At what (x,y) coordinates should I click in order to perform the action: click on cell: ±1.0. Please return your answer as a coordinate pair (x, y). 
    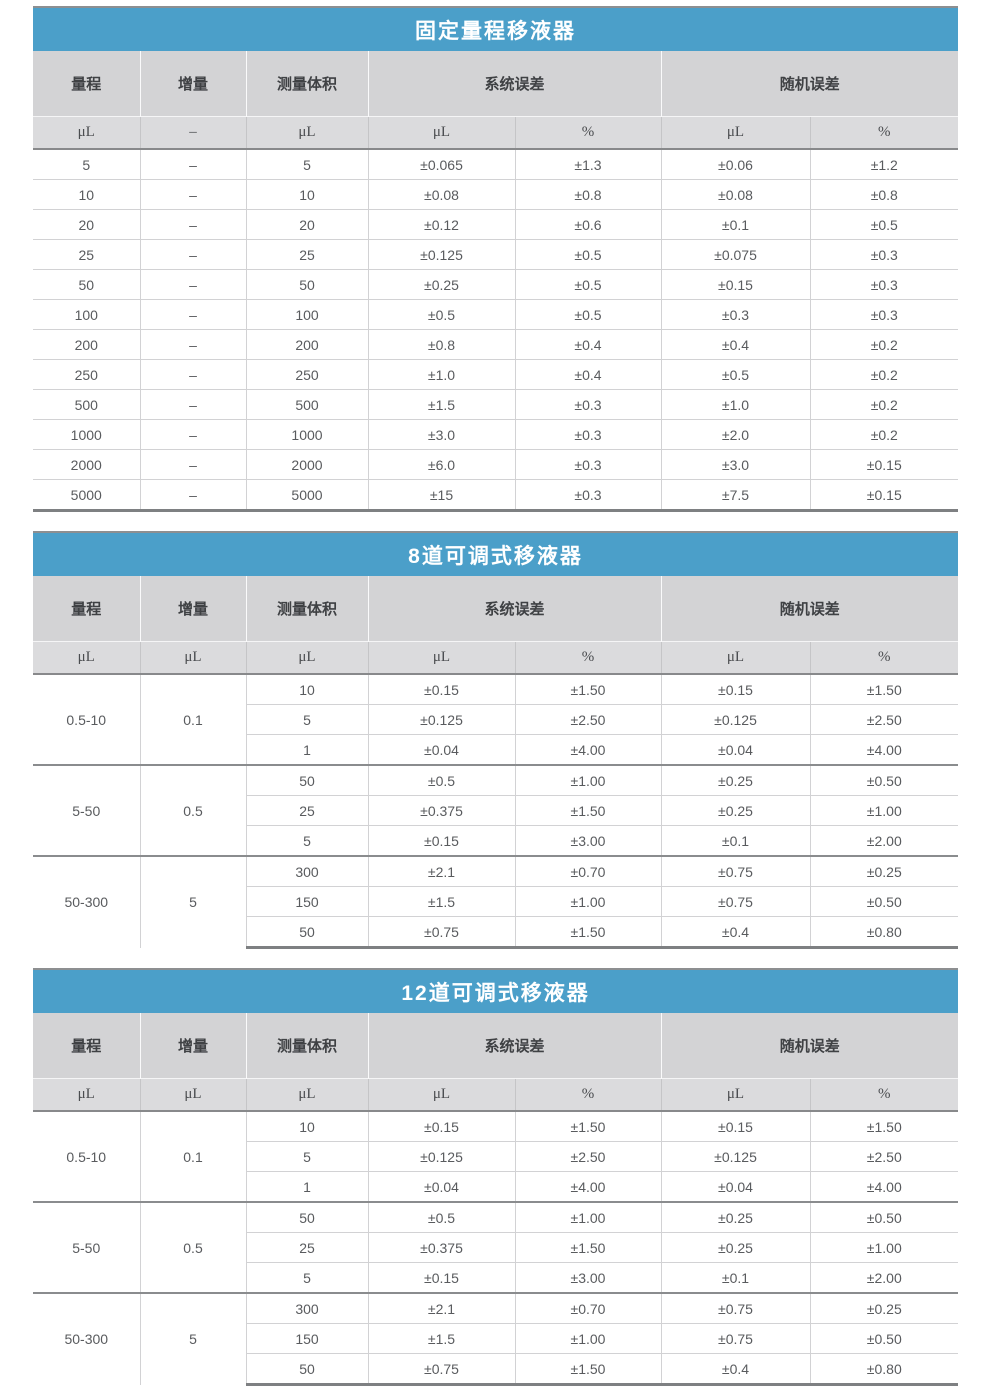
    Looking at the image, I should click on (441, 374).